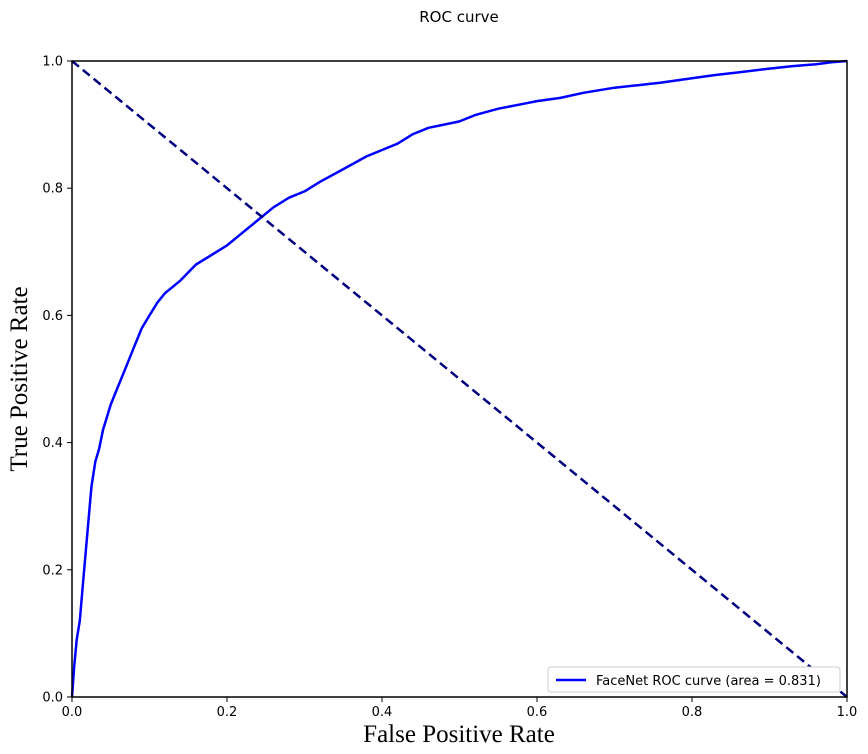 Image resolution: width=868 pixels, height=754 pixels. I want to click on y-tick-label: 0.8, so click(52, 189).